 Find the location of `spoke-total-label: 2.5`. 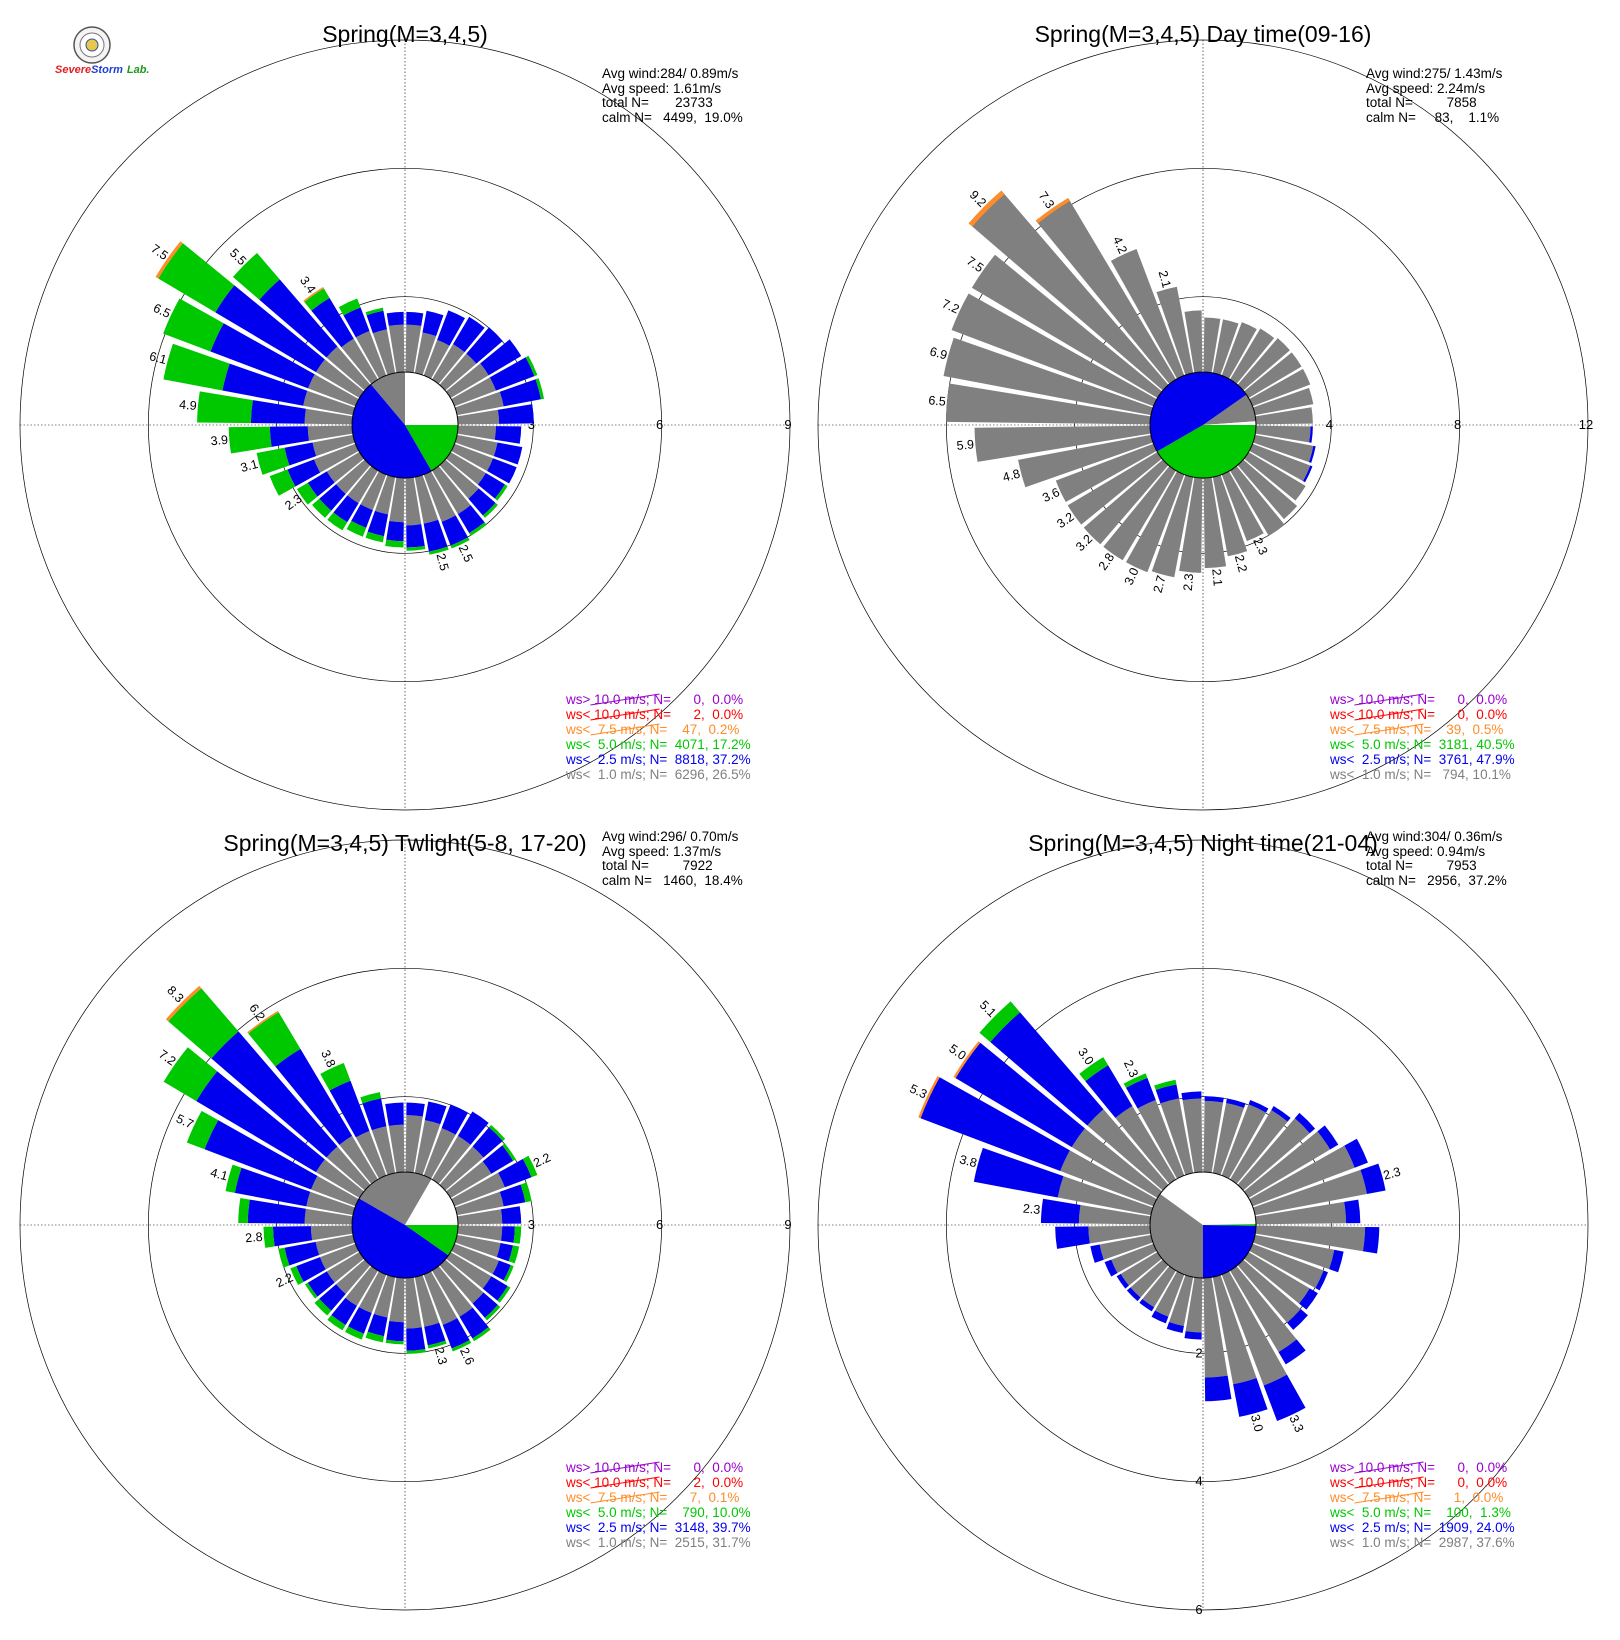

spoke-total-label: 2.5 is located at coordinates (466, 554).